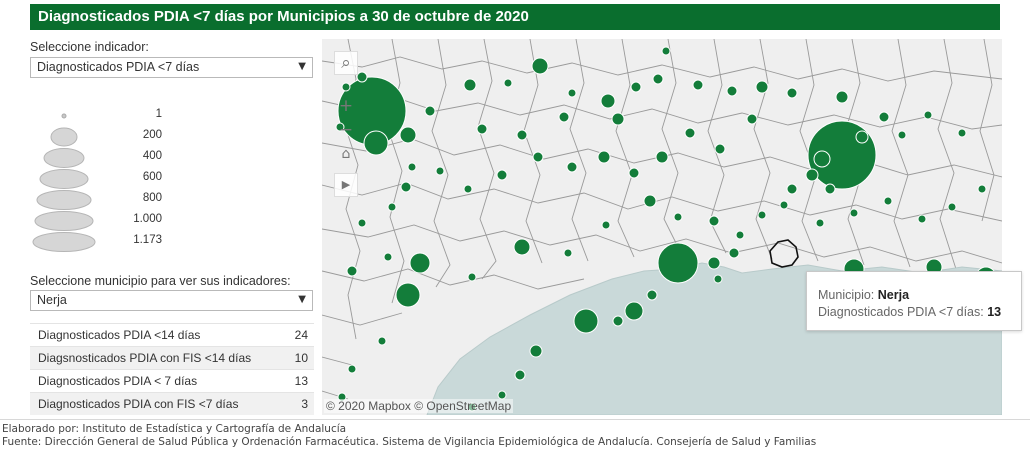  I want to click on search-icon: ⌕, so click(346, 63).